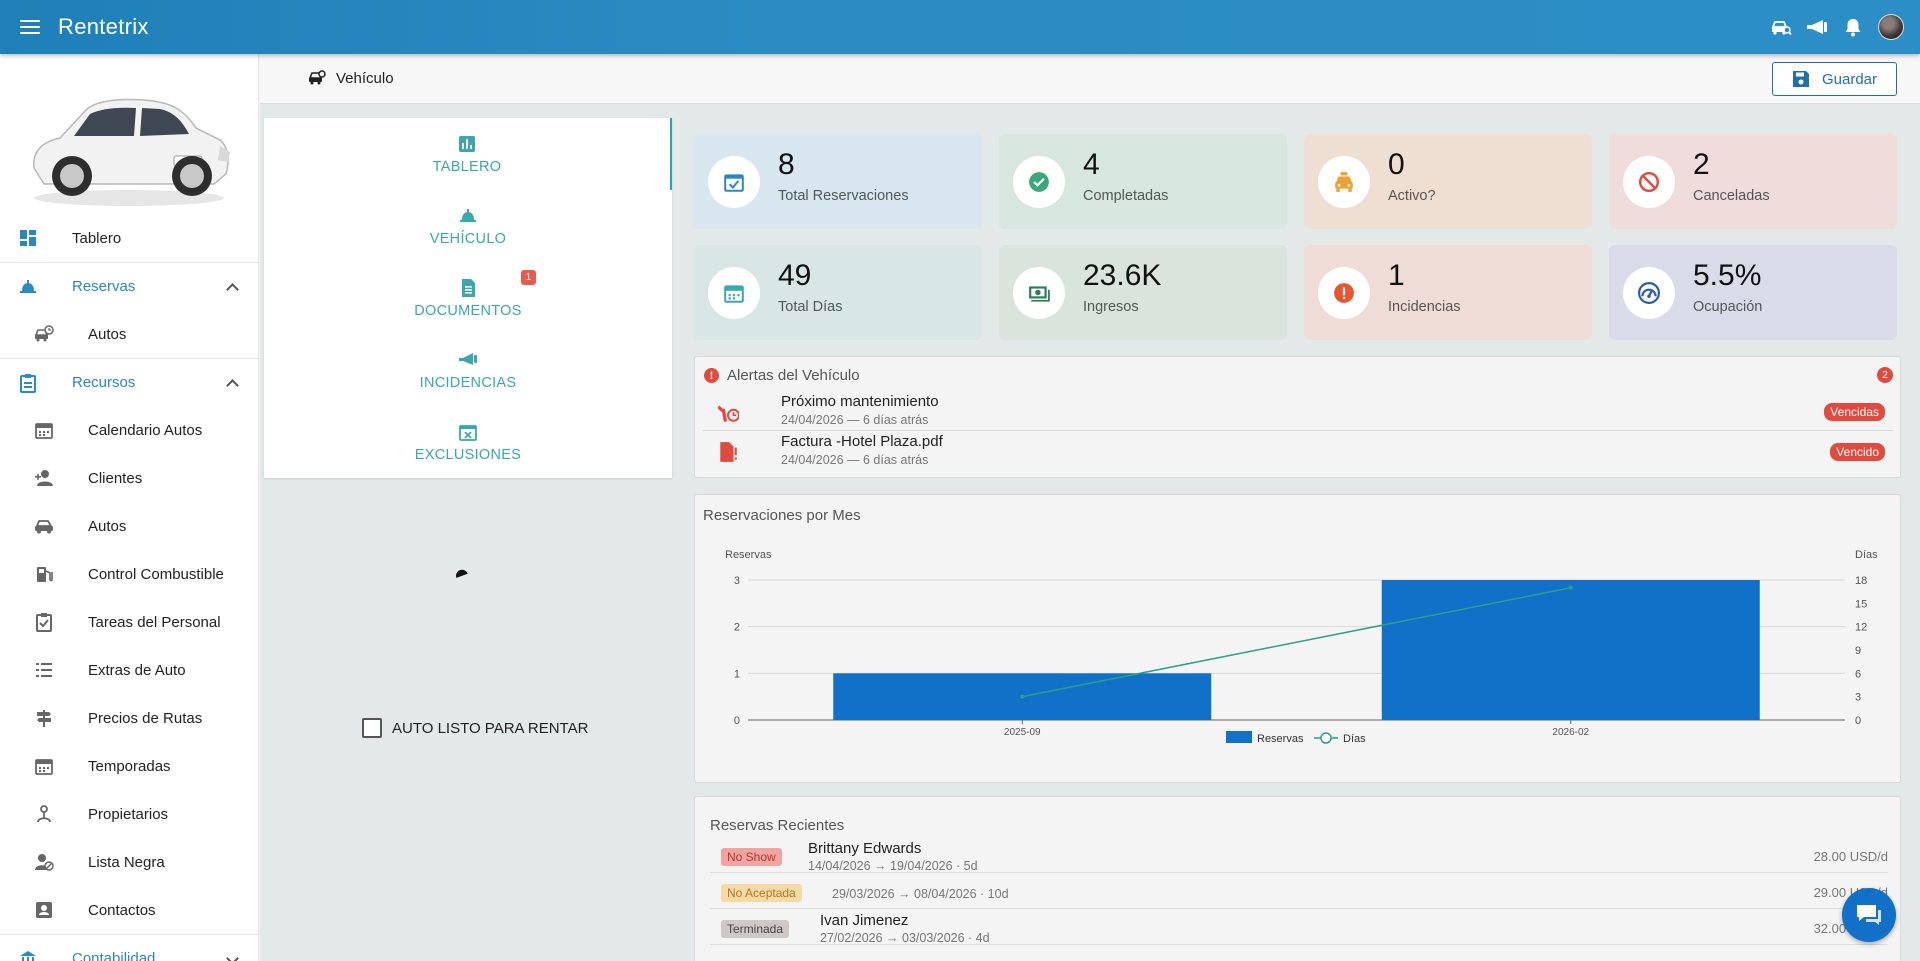 This screenshot has width=1920, height=961. I want to click on legend-label-reservas: Reservas, so click(1280, 739).